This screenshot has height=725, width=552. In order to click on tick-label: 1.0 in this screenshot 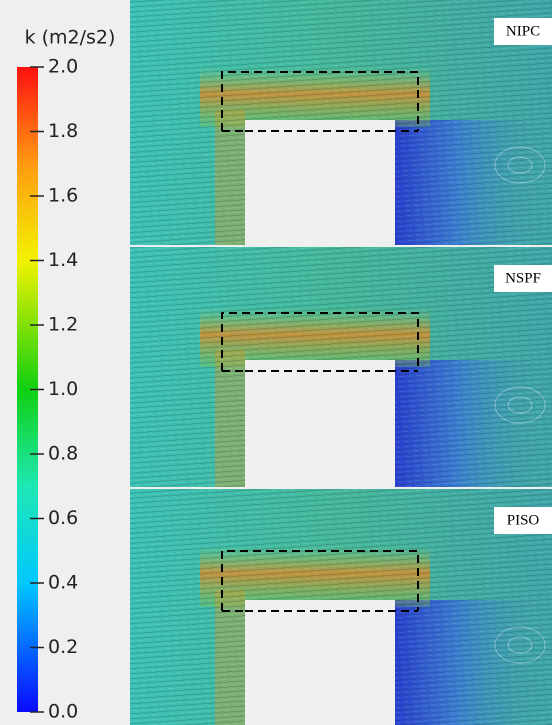, I will do `click(63, 389)`.